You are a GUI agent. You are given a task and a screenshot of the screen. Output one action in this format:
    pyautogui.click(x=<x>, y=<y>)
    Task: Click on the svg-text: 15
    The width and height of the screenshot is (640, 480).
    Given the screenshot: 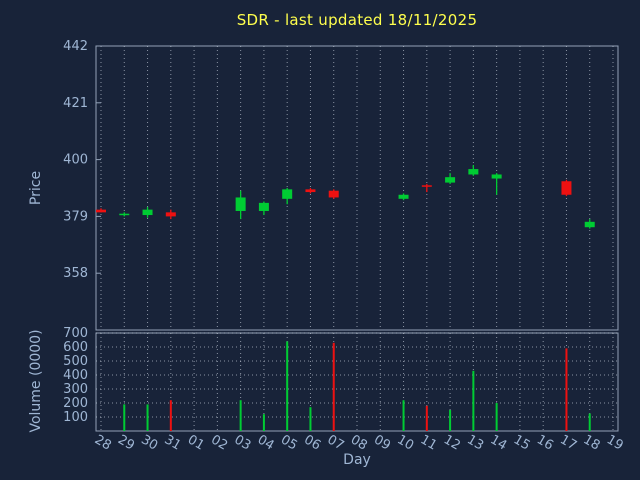 What is the action you would take?
    pyautogui.click(x=522, y=442)
    